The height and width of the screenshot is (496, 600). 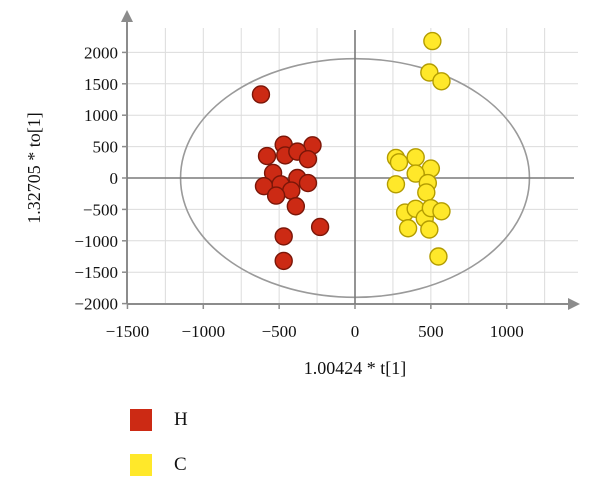 What do you see at coordinates (127, 16) in the screenshot?
I see `y-axis-arrow` at bounding box center [127, 16].